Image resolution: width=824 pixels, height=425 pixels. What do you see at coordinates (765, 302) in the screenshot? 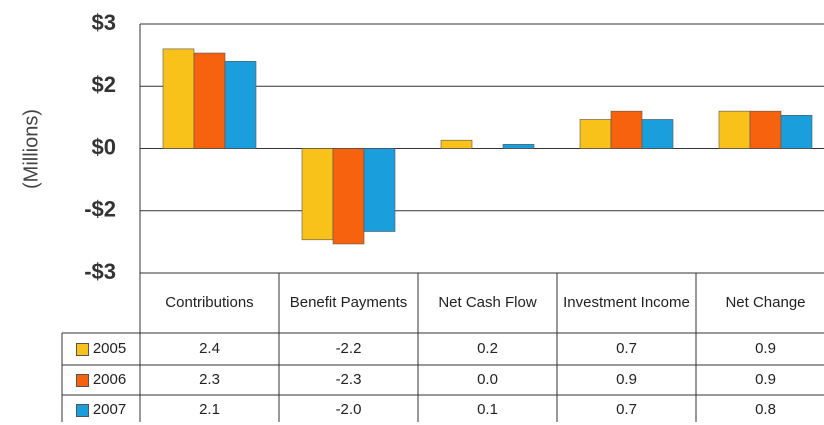
I see `category-header-text: Net Change` at bounding box center [765, 302].